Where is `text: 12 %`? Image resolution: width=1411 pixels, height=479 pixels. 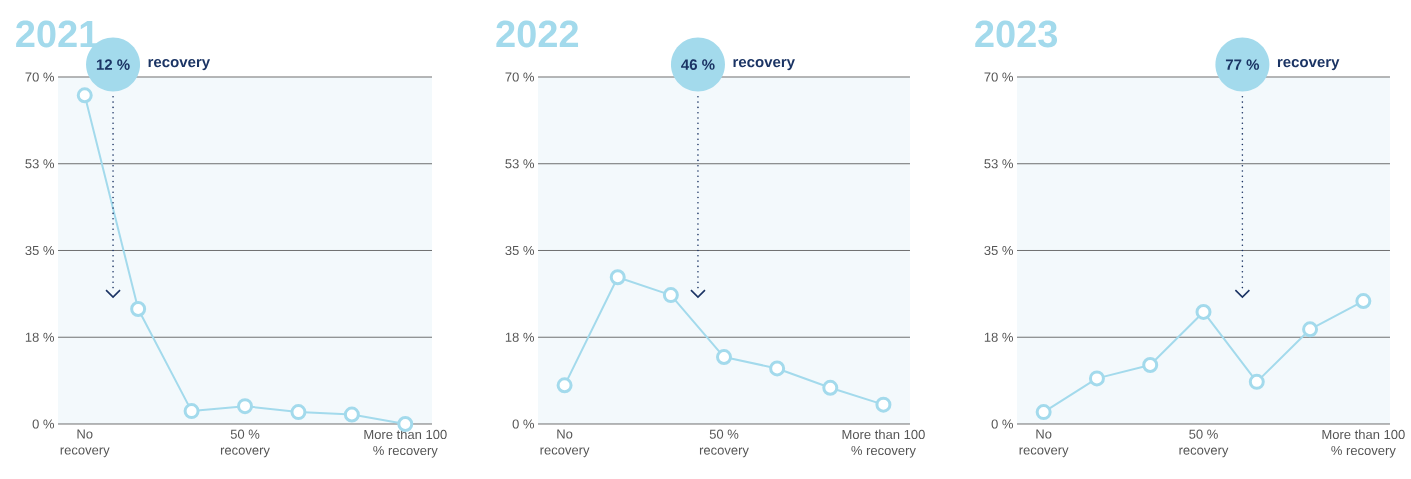 text: 12 % is located at coordinates (113, 64).